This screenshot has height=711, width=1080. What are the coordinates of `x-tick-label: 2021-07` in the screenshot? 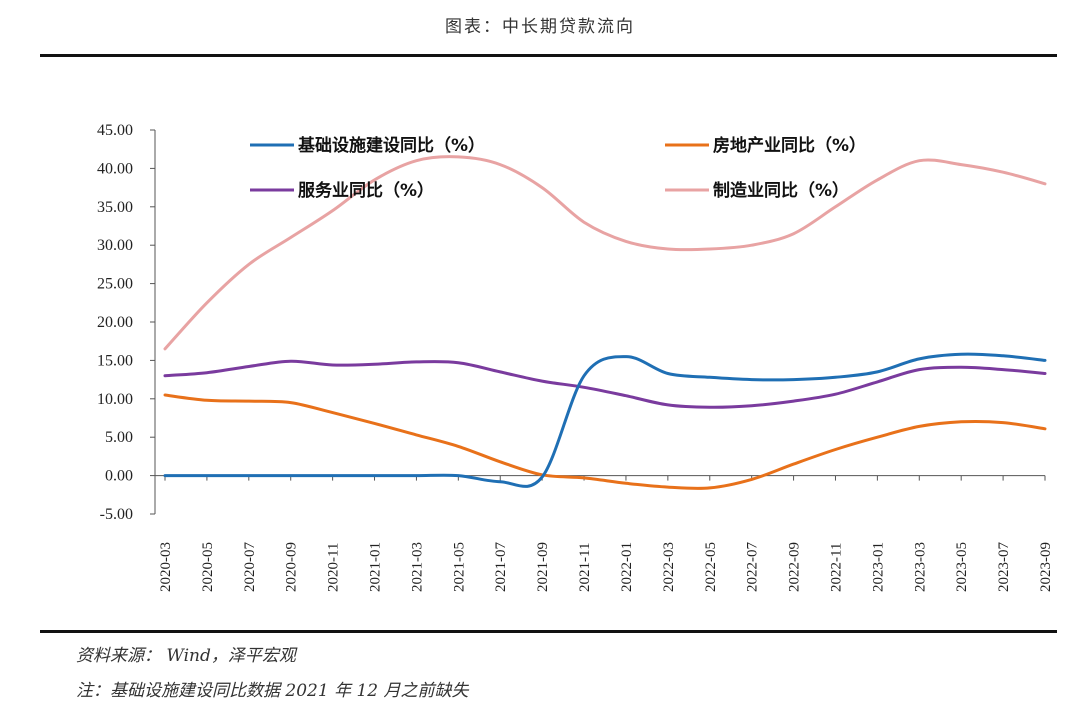 It's located at (501, 567).